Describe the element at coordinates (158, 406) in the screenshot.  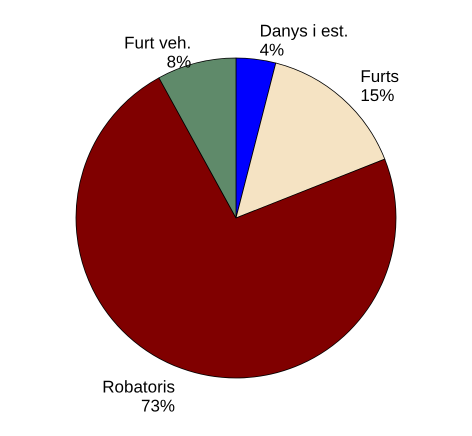
I see `data-label: 73%` at that location.